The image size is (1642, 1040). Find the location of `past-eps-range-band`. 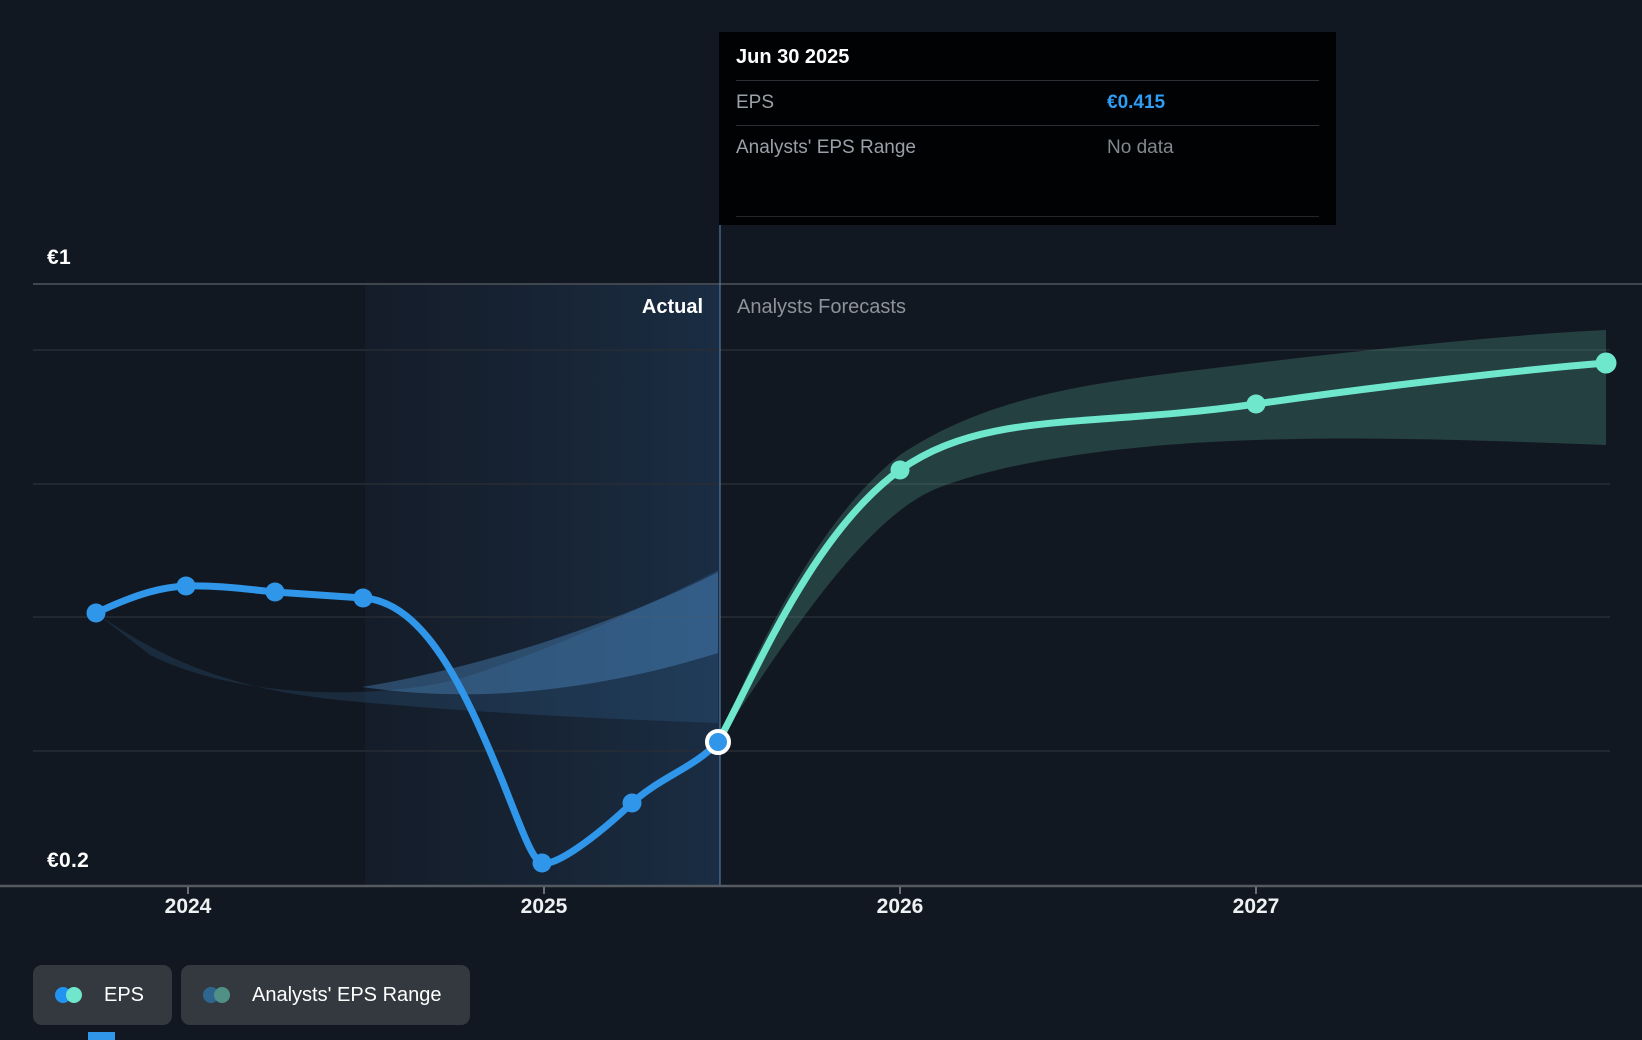

past-eps-range-band is located at coordinates (407, 646).